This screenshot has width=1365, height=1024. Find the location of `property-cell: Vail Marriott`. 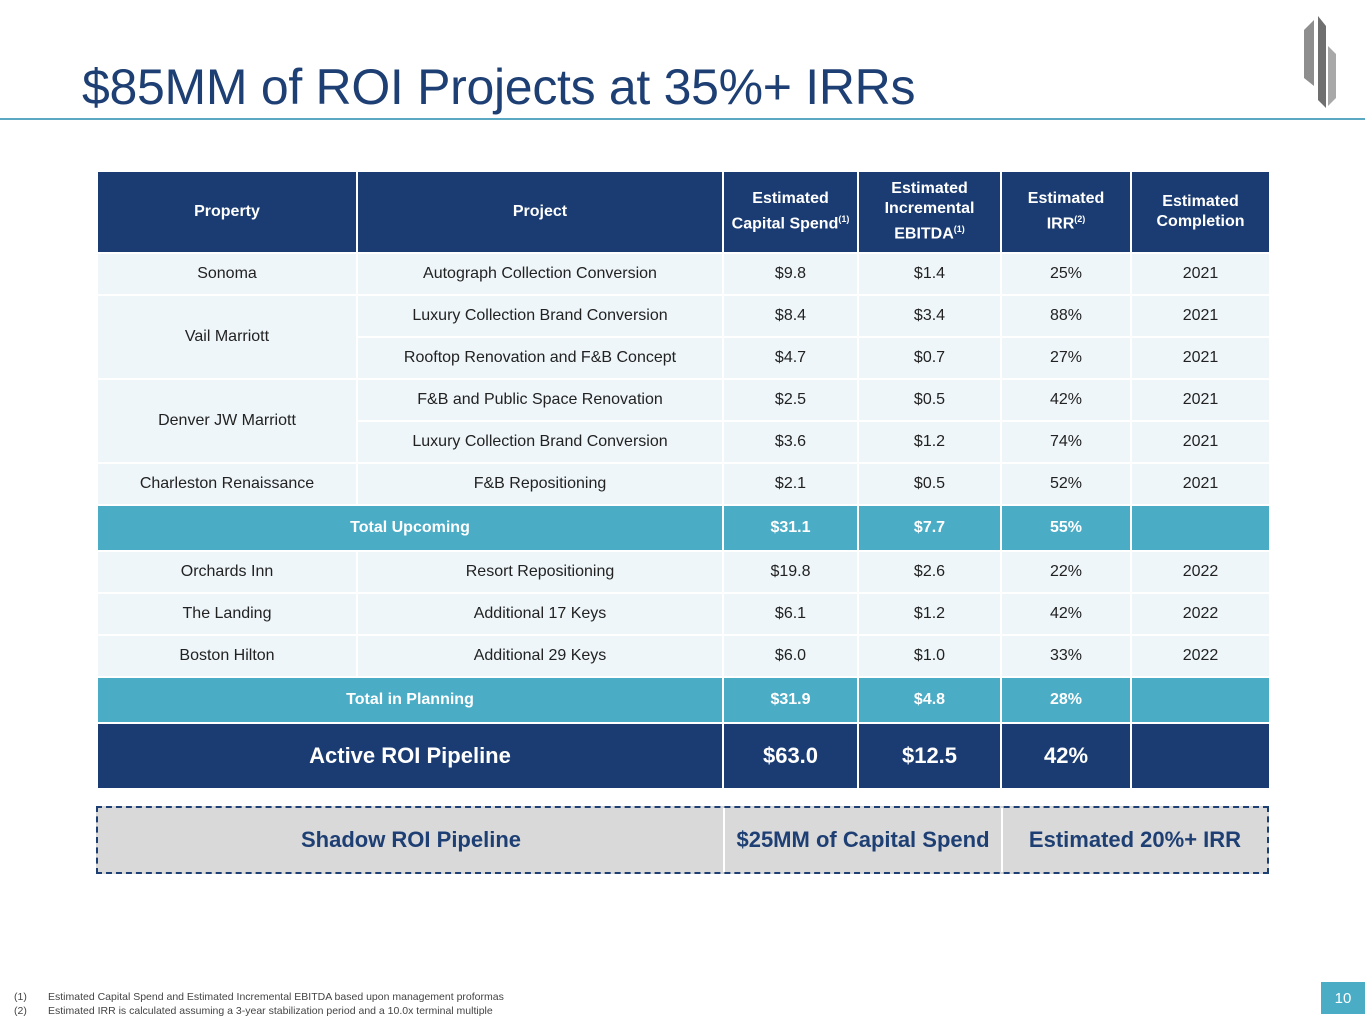

property-cell: Vail Marriott is located at coordinates (227, 337).